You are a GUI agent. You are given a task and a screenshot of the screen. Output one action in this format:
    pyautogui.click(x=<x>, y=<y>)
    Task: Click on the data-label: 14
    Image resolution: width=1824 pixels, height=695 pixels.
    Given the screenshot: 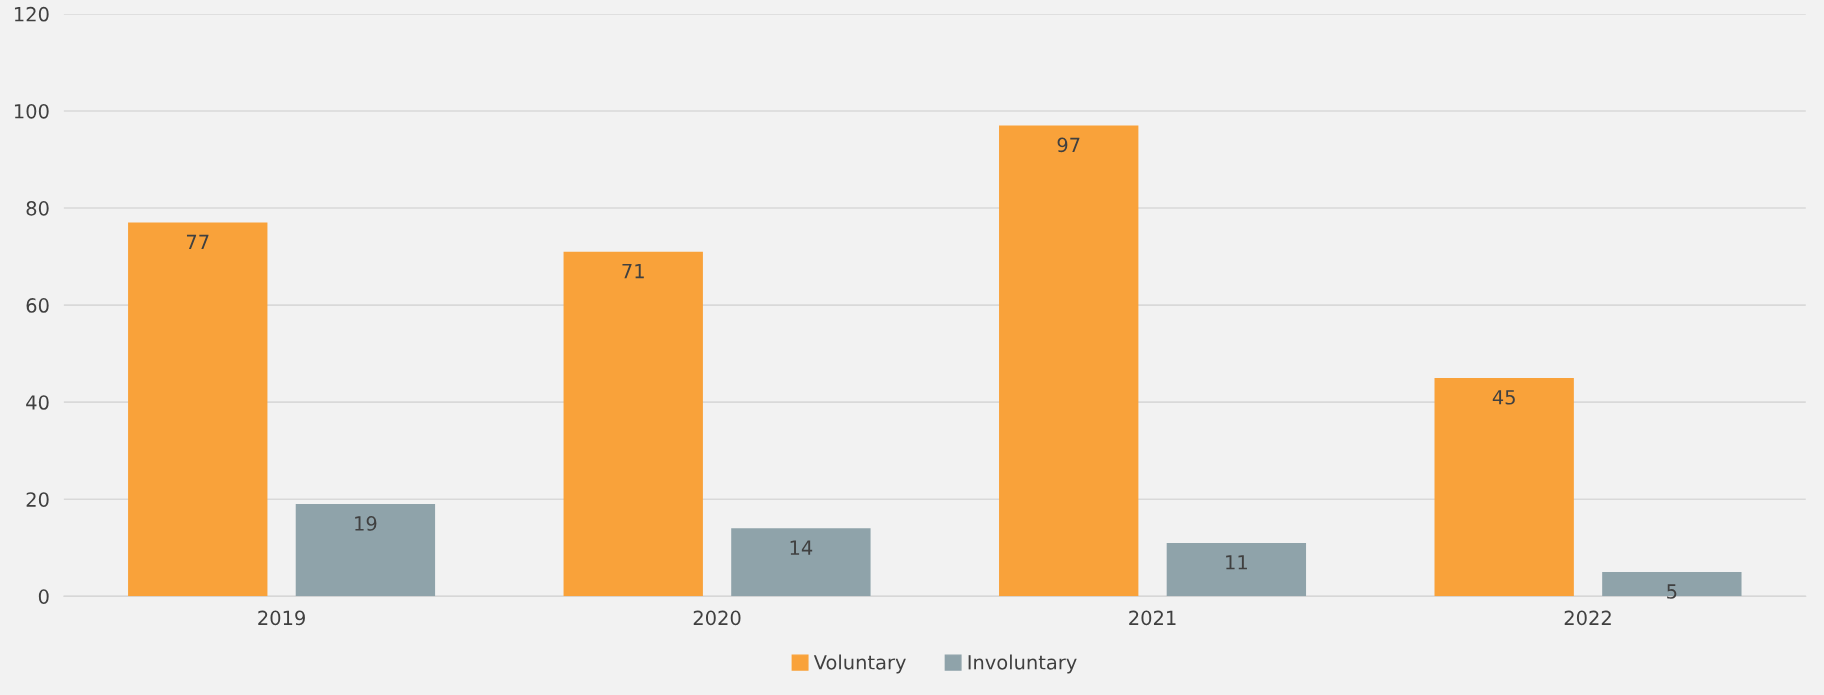 What is the action you would take?
    pyautogui.click(x=801, y=547)
    